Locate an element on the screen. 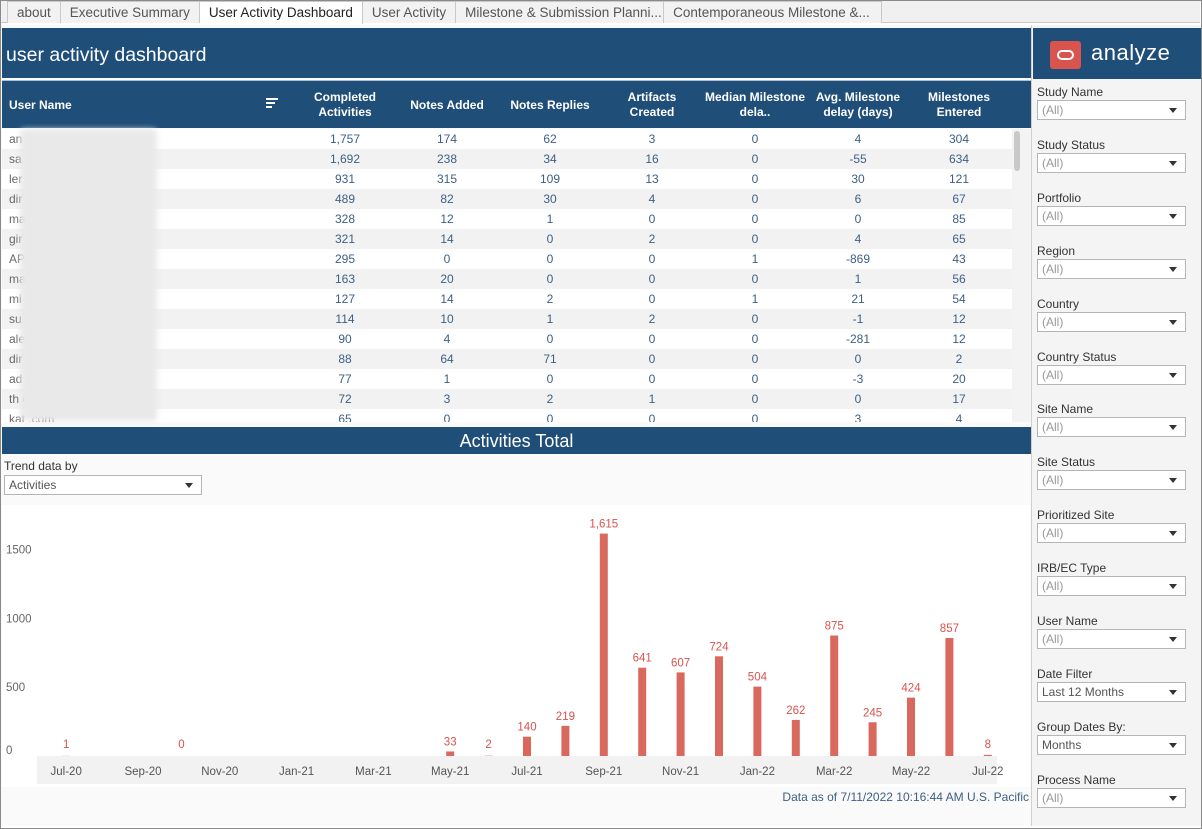 This screenshot has height=829, width=1202. table-cell: 13 is located at coordinates (652, 179).